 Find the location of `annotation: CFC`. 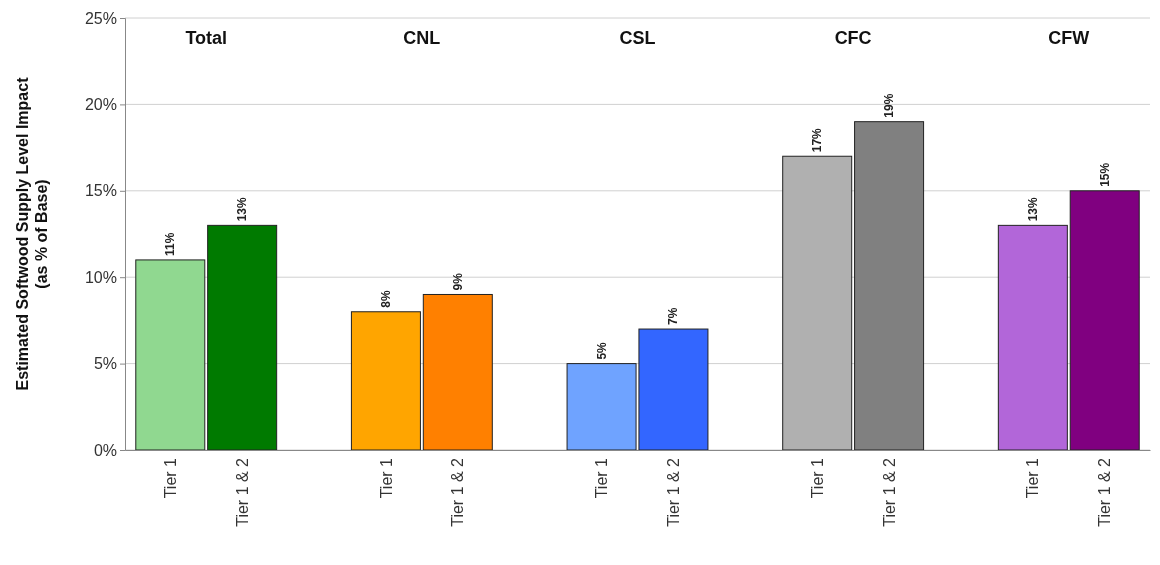

annotation: CFC is located at coordinates (853, 38).